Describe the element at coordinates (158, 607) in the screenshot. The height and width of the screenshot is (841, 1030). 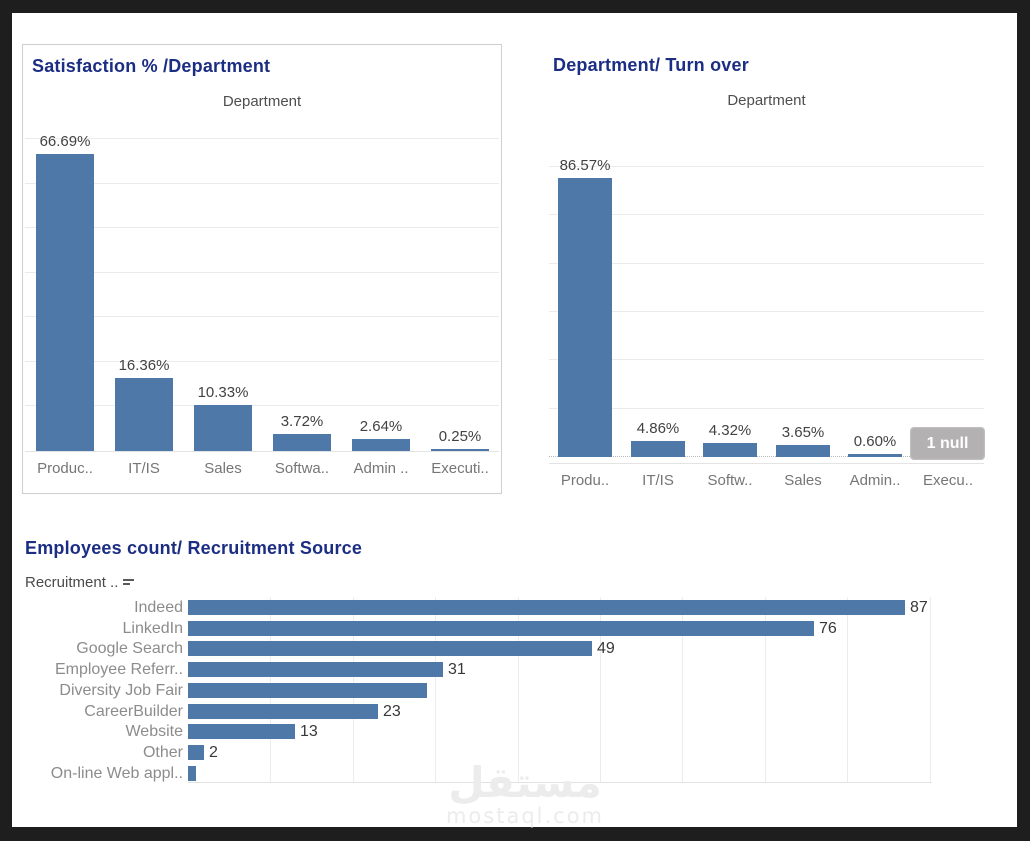
I see `row-label-indeed: Indeed` at that location.